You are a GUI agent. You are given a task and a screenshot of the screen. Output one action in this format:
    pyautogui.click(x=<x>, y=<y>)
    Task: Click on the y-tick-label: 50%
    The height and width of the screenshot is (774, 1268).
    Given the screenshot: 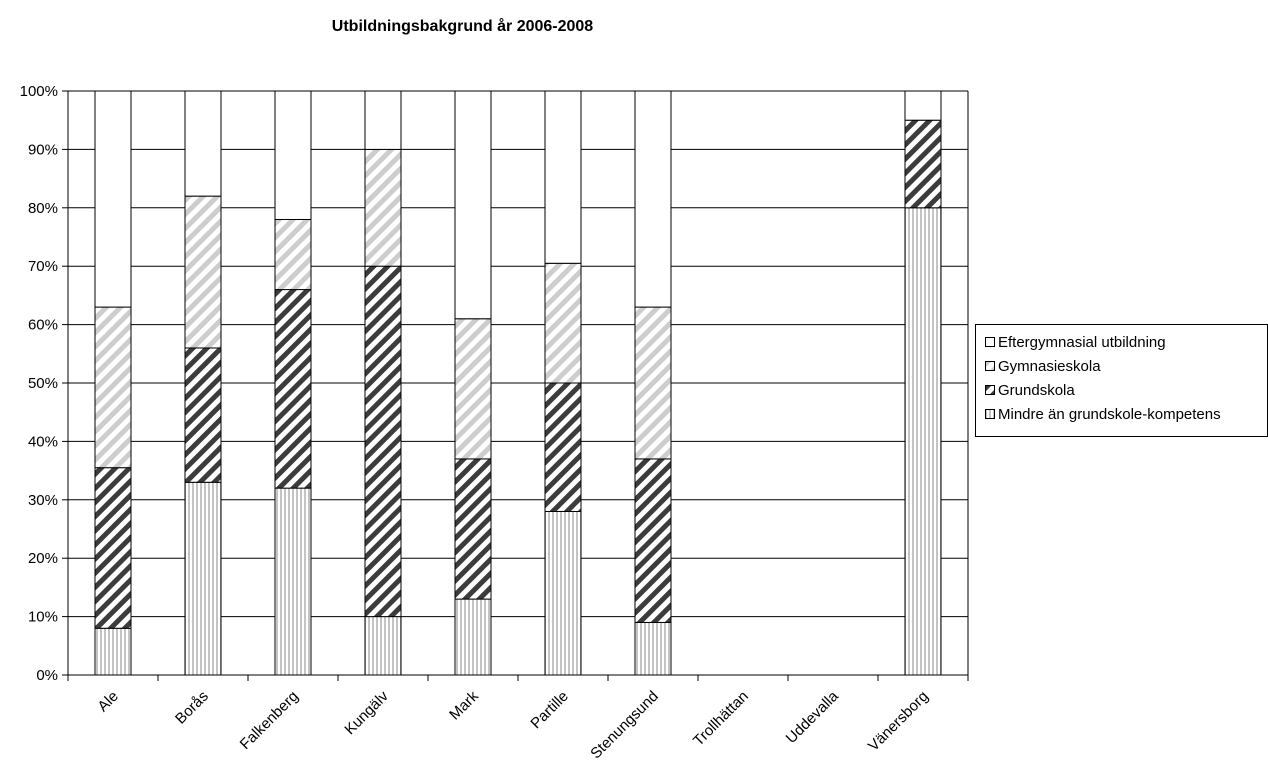 What is the action you would take?
    pyautogui.click(x=43, y=383)
    